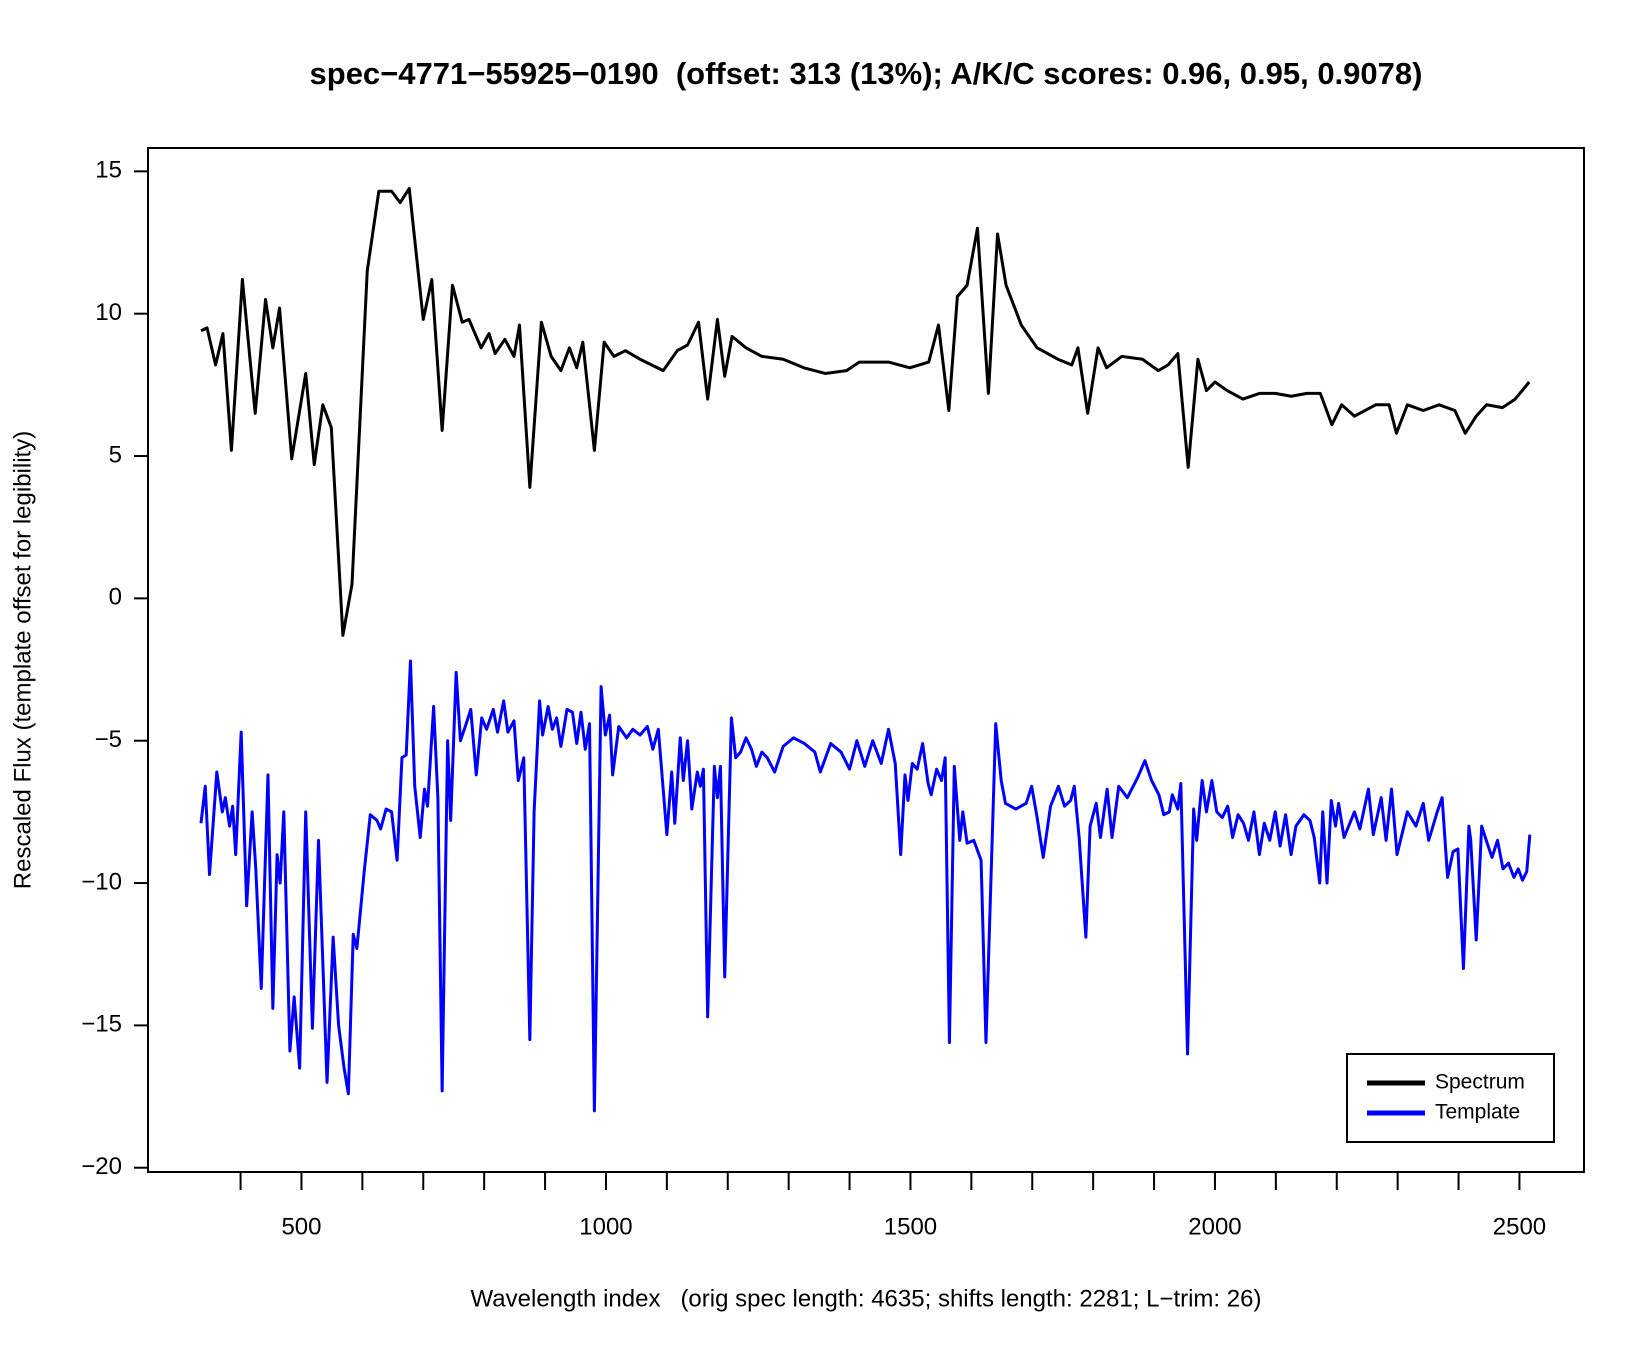 The width and height of the screenshot is (1650, 1350). Describe the element at coordinates (1477, 1112) in the screenshot. I see `legend-label: Template` at that location.